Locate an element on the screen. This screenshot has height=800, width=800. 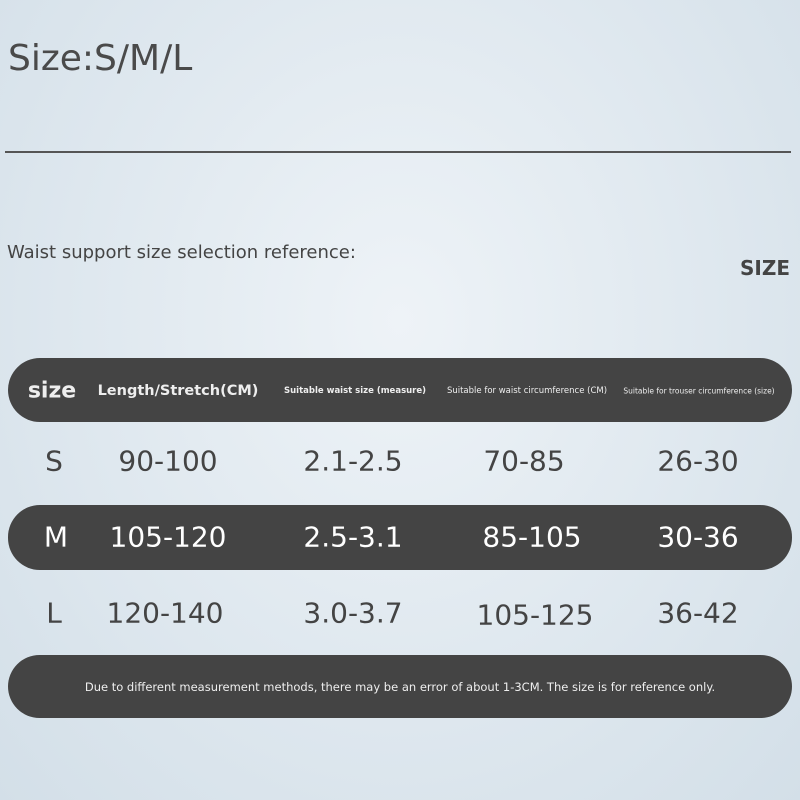
table-row: S 90-100 2.1-2.5 70-85 26-30 is located at coordinates (400, 461).